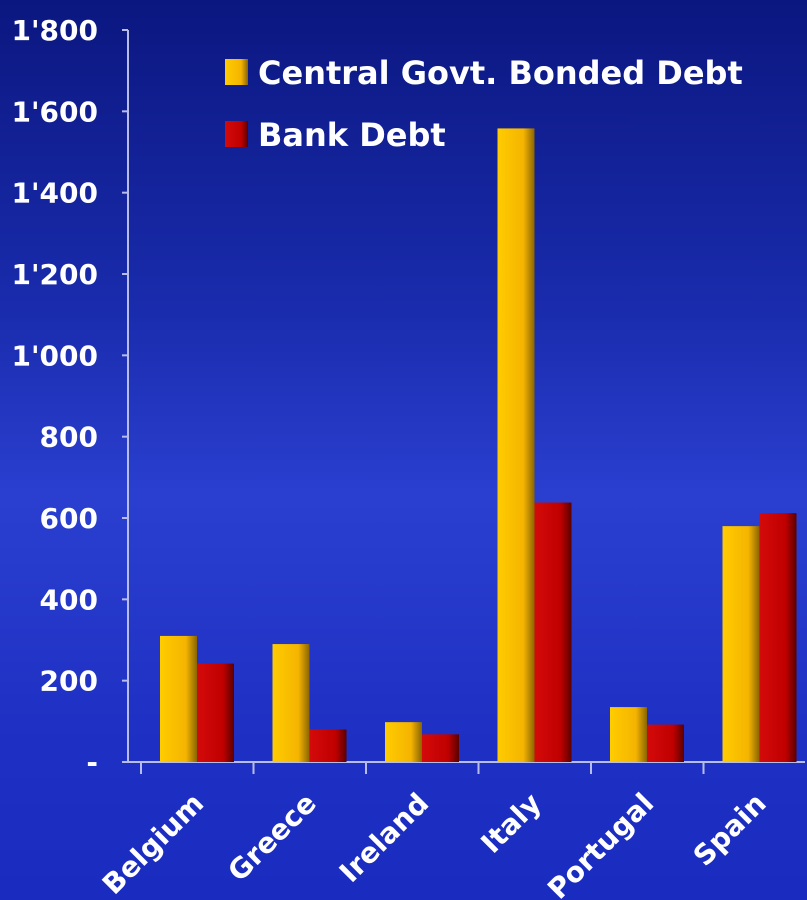 Image resolution: width=807 pixels, height=900 pixels. I want to click on bar-spain-bonded-debt, so click(741, 644).